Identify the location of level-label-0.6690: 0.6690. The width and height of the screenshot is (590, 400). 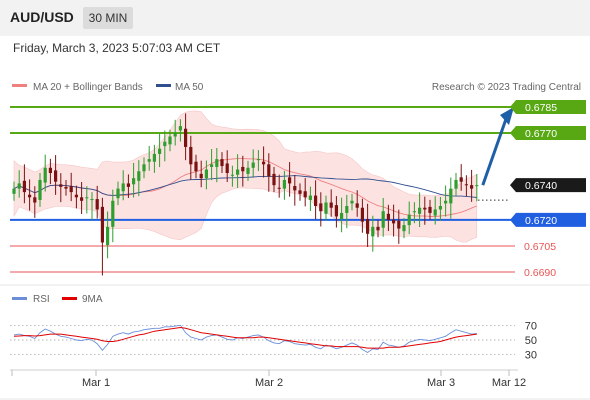
(540, 273).